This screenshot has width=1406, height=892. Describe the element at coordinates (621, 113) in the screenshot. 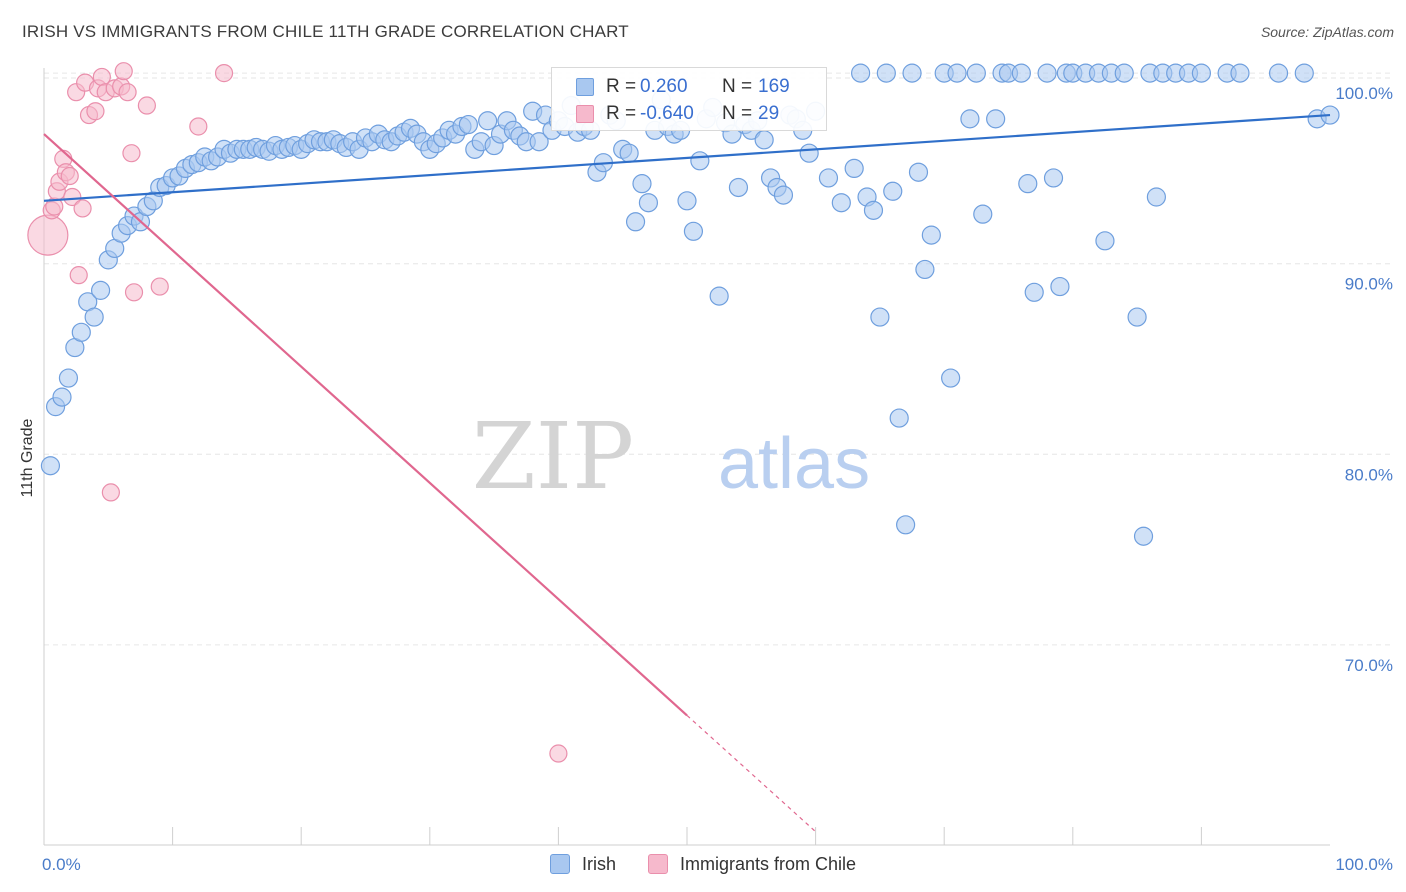

I see `chile-r-label: R =` at that location.